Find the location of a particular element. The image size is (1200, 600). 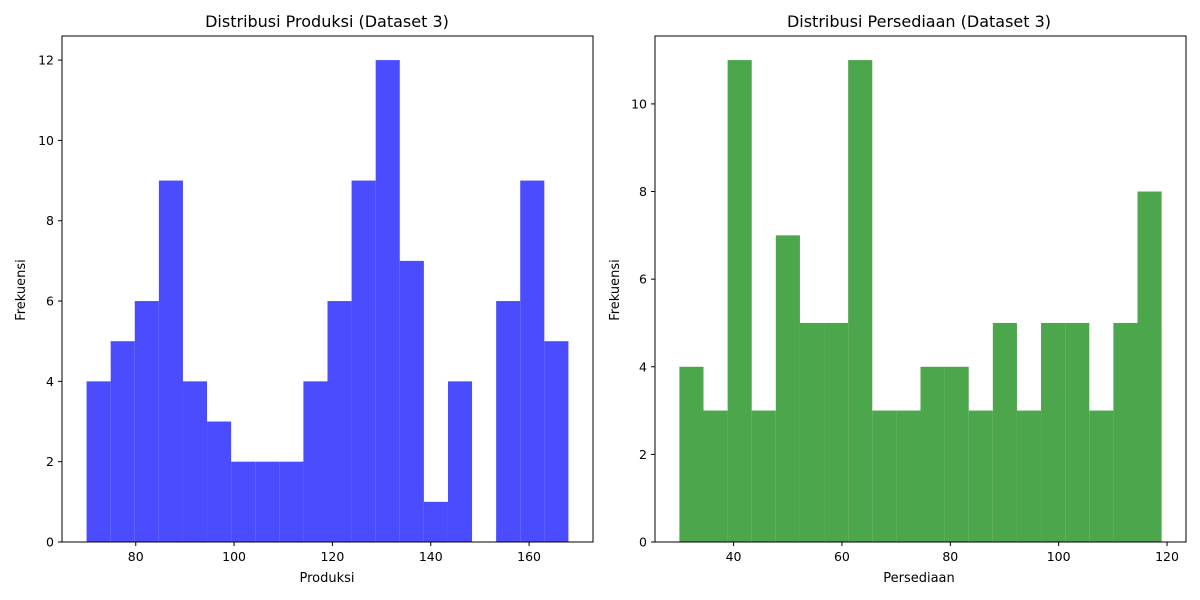

x-axis-label: Produksi is located at coordinates (326, 578).